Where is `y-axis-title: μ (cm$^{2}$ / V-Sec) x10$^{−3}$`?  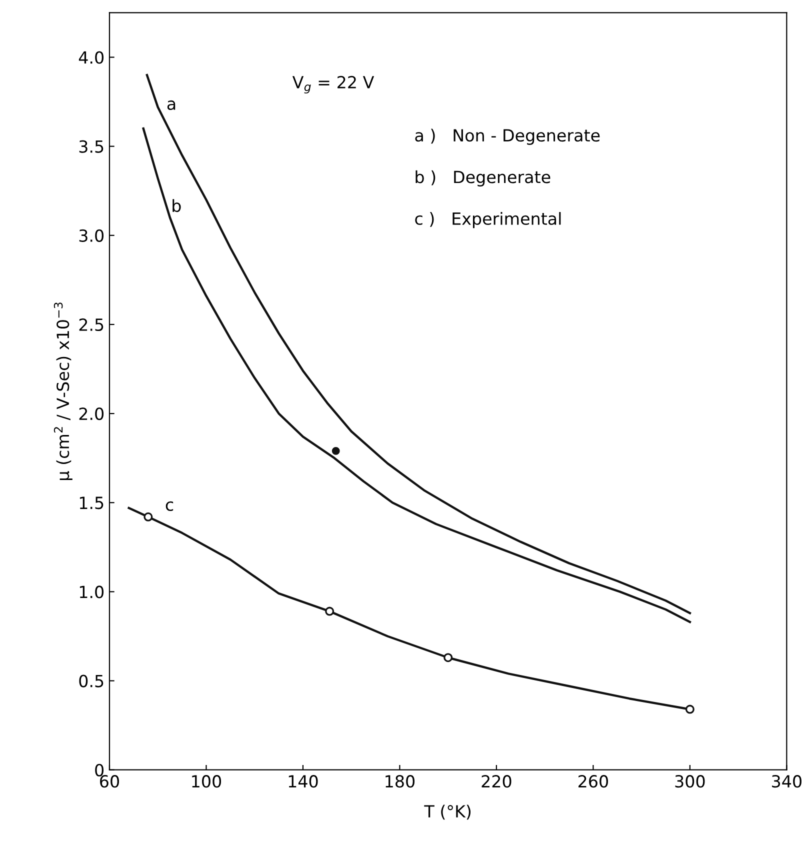 y-axis-title: μ (cm$^{2}$ / V-Sec) x10$^{−3}$ is located at coordinates (63, 391).